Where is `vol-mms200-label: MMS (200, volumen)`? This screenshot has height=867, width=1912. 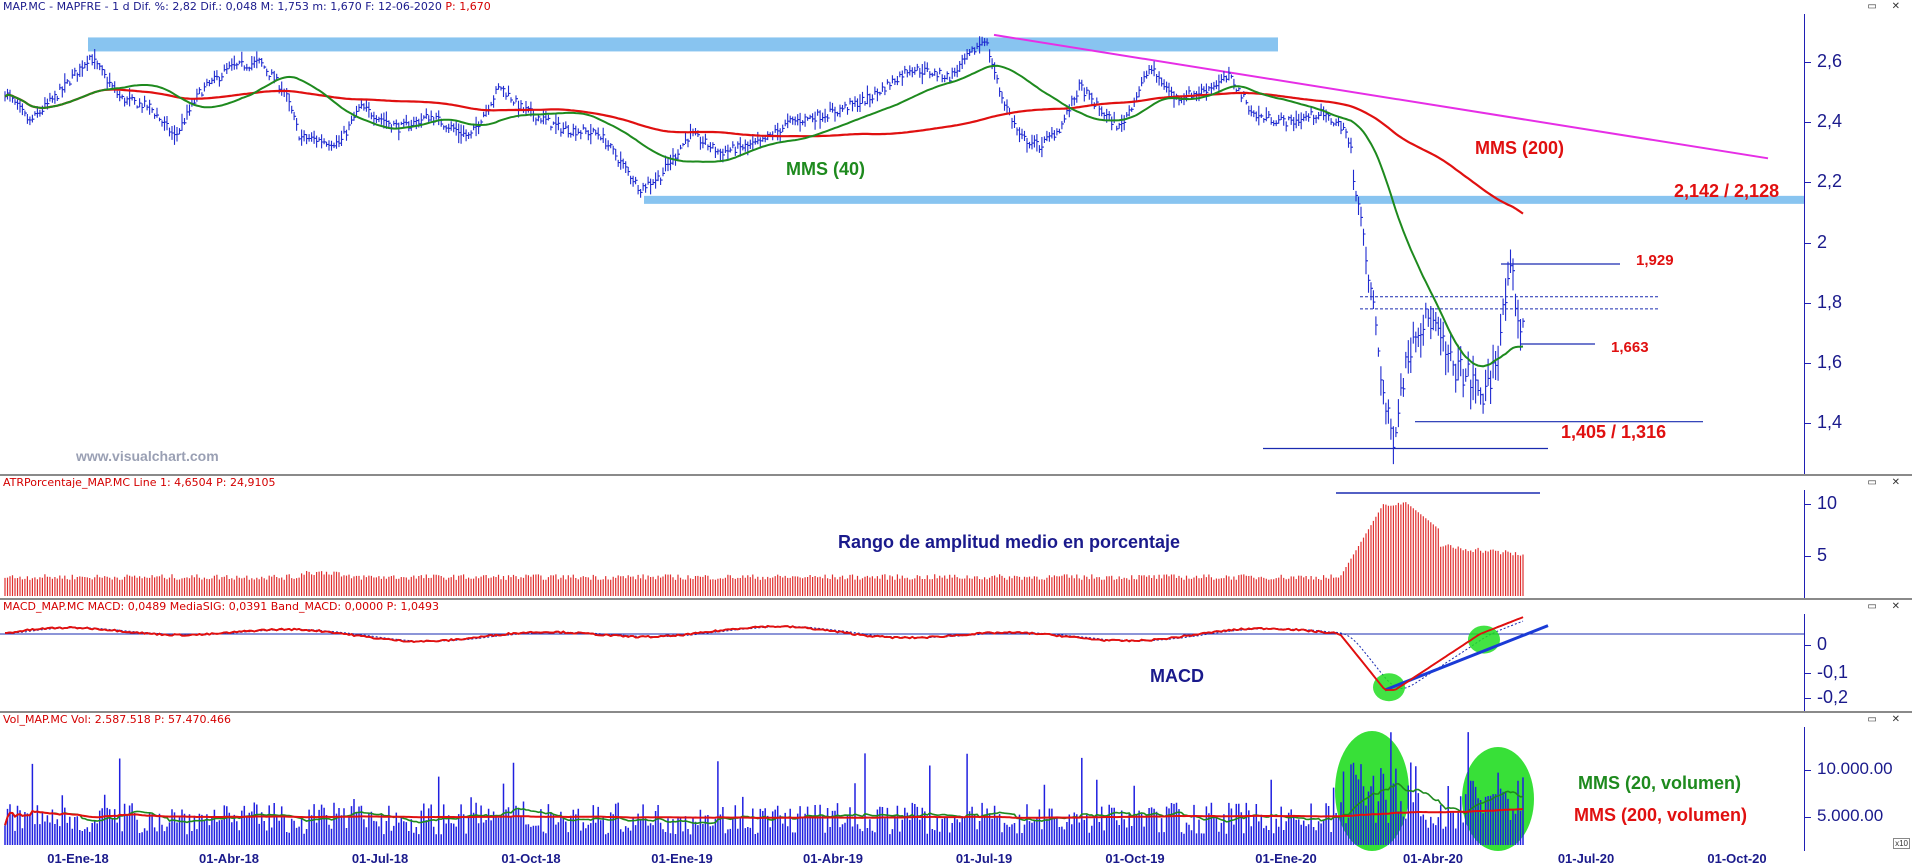 vol-mms200-label: MMS (200, volumen) is located at coordinates (1661, 815).